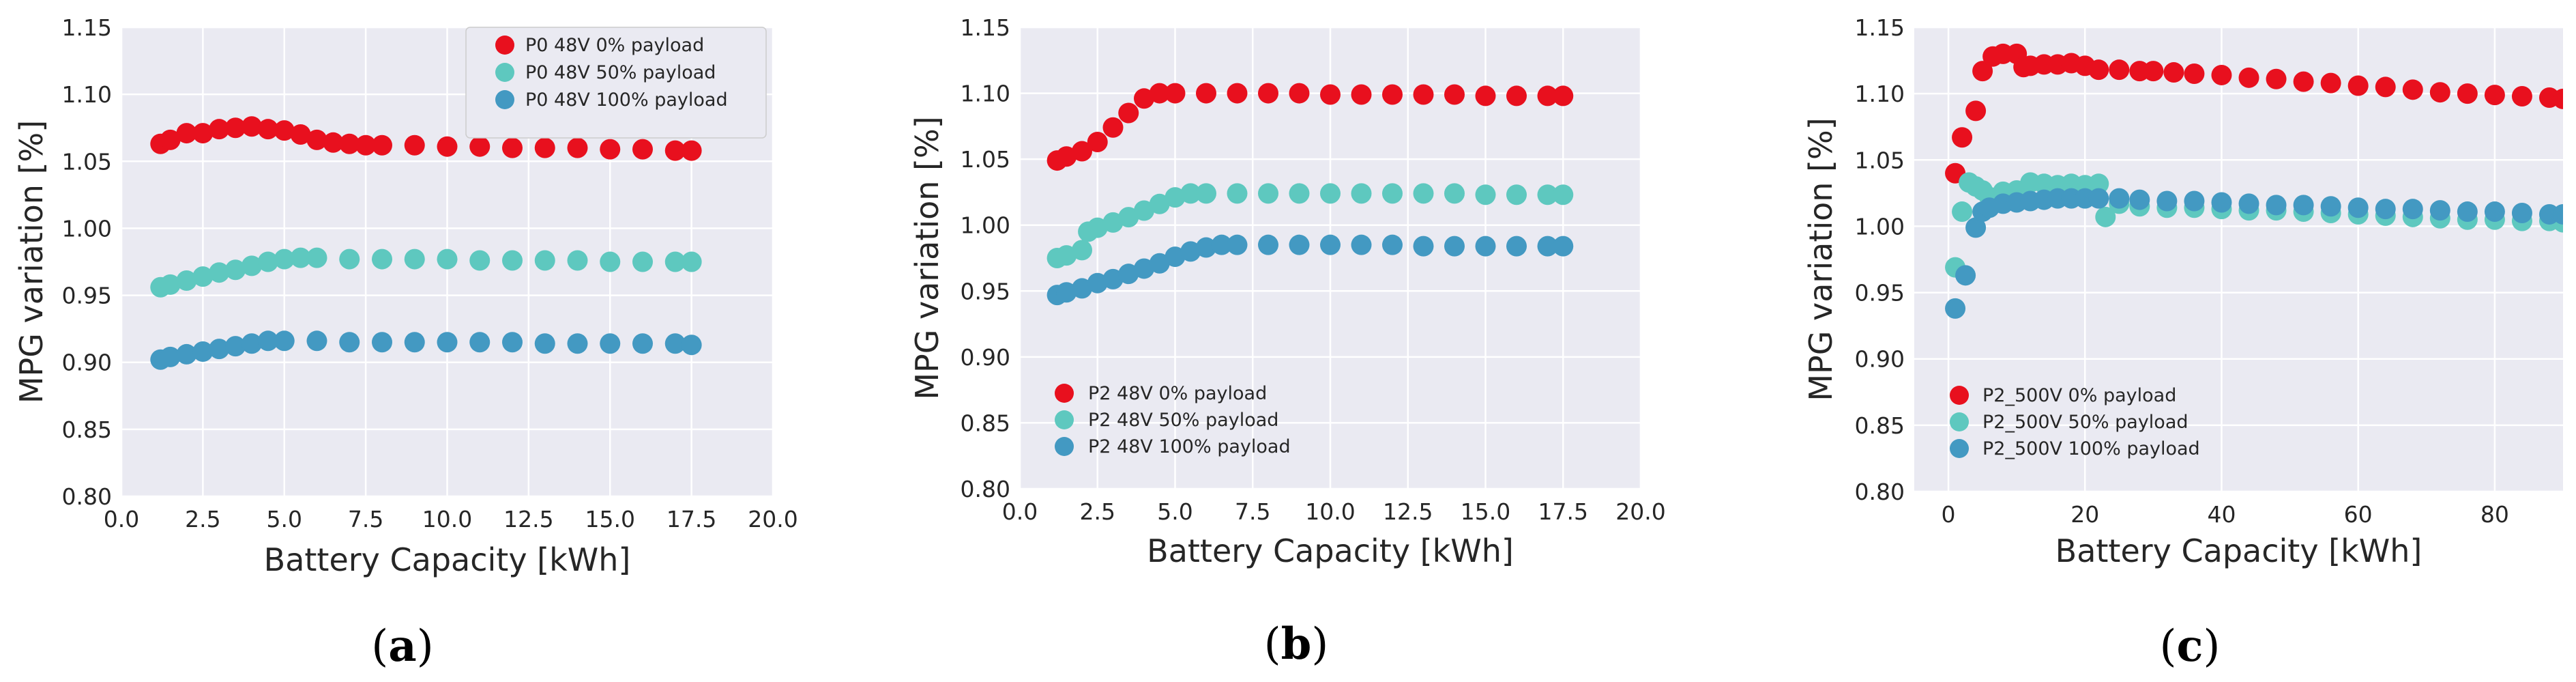 The image size is (2576, 682). Describe the element at coordinates (1183, 421) in the screenshot. I see `legend-entry: P2 48V 50% payload` at that location.